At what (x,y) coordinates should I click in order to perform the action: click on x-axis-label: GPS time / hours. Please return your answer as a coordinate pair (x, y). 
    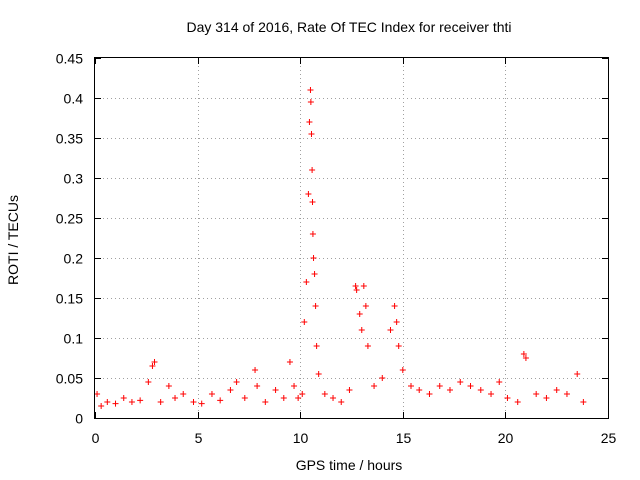
    Looking at the image, I should click on (349, 465).